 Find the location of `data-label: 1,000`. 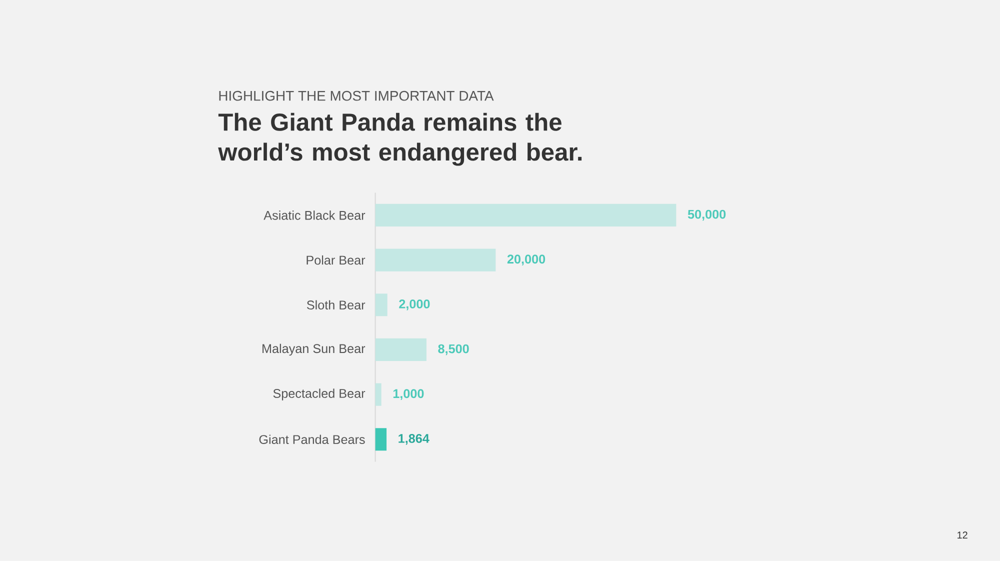

data-label: 1,000 is located at coordinates (408, 394).